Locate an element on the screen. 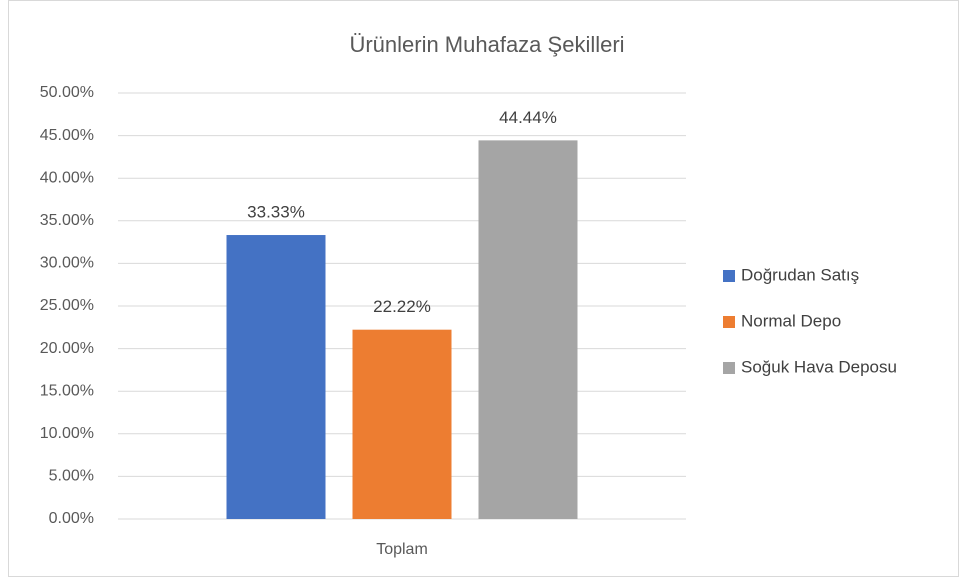  y-tick-label: 50.00% is located at coordinates (67, 92).